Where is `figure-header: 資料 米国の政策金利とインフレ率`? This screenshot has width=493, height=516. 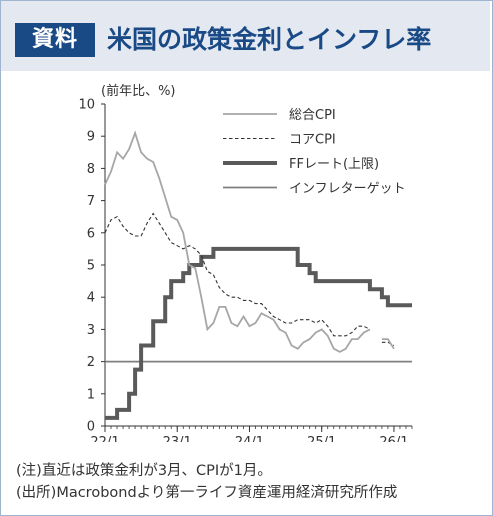
figure-header: 資料 米国の政策金利とインフレ率 is located at coordinates (245, 36).